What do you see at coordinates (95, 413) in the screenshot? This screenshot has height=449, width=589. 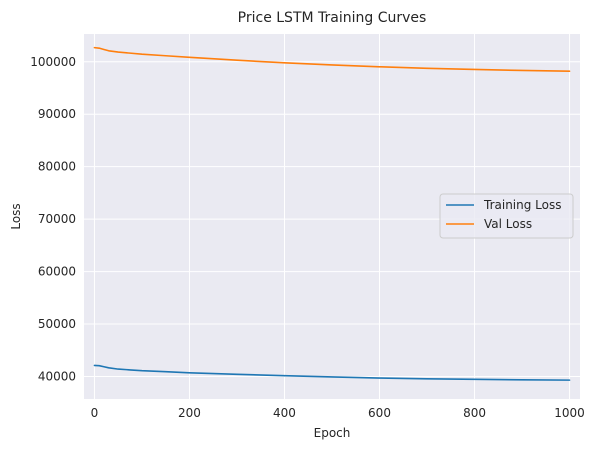 I see `x-tick-label: 0` at bounding box center [95, 413].